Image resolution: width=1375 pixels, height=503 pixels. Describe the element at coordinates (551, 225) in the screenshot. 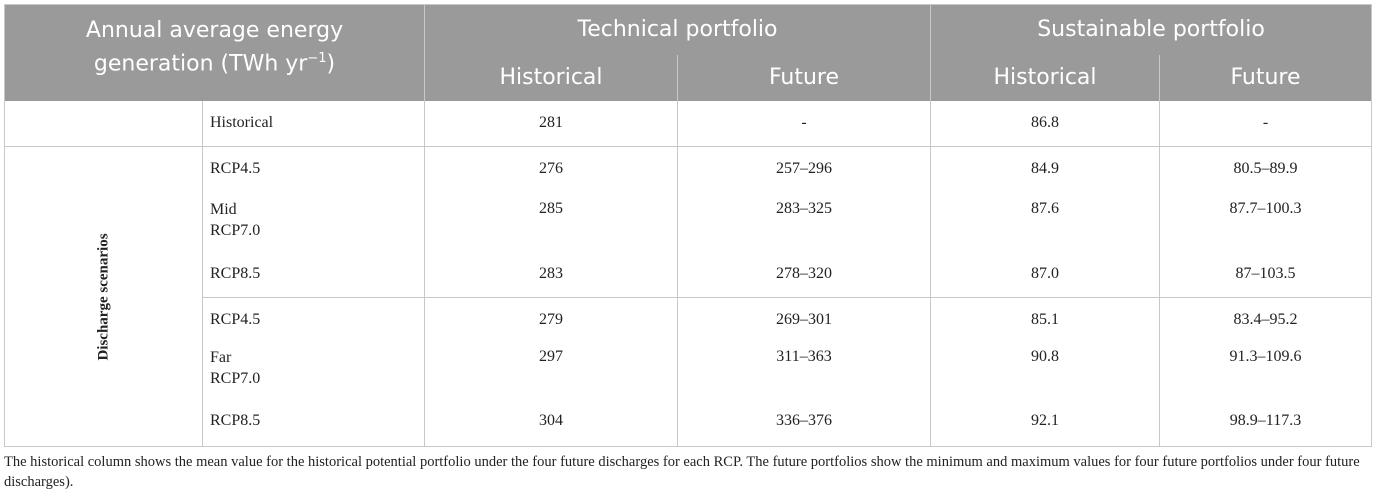

I see `table-cell: 285` at that location.